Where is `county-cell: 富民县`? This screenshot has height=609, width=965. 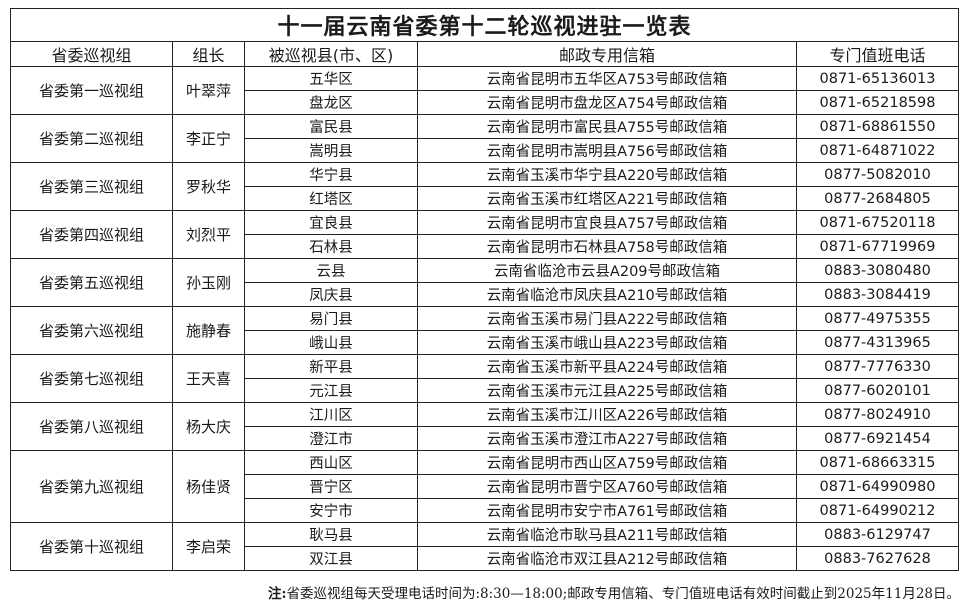 county-cell: 富民县 is located at coordinates (331, 126).